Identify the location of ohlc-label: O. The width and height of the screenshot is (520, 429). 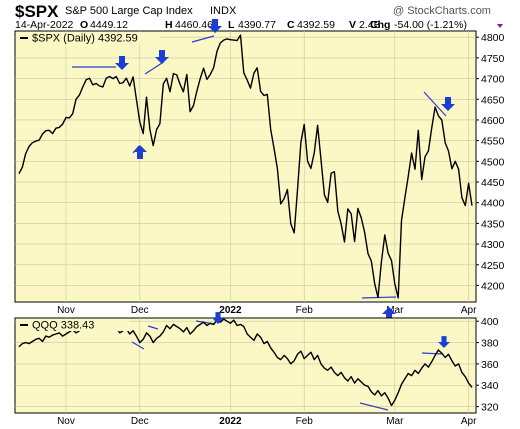
(84, 25).